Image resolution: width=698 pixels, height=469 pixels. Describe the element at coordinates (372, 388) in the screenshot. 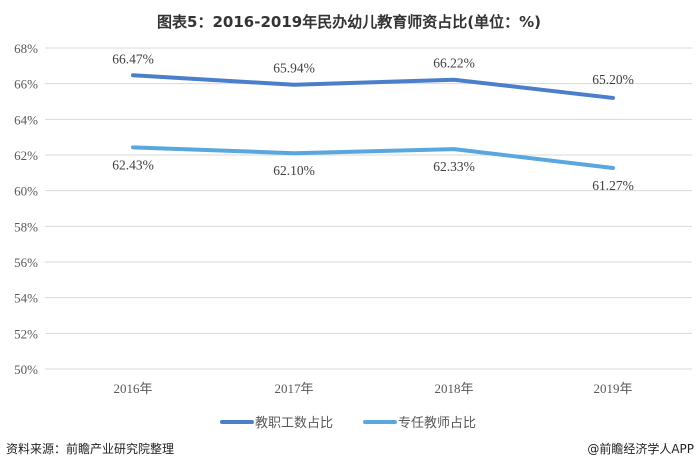

I see `x-axis-ticks: 2016年 2017年 2018年 2019年` at that location.